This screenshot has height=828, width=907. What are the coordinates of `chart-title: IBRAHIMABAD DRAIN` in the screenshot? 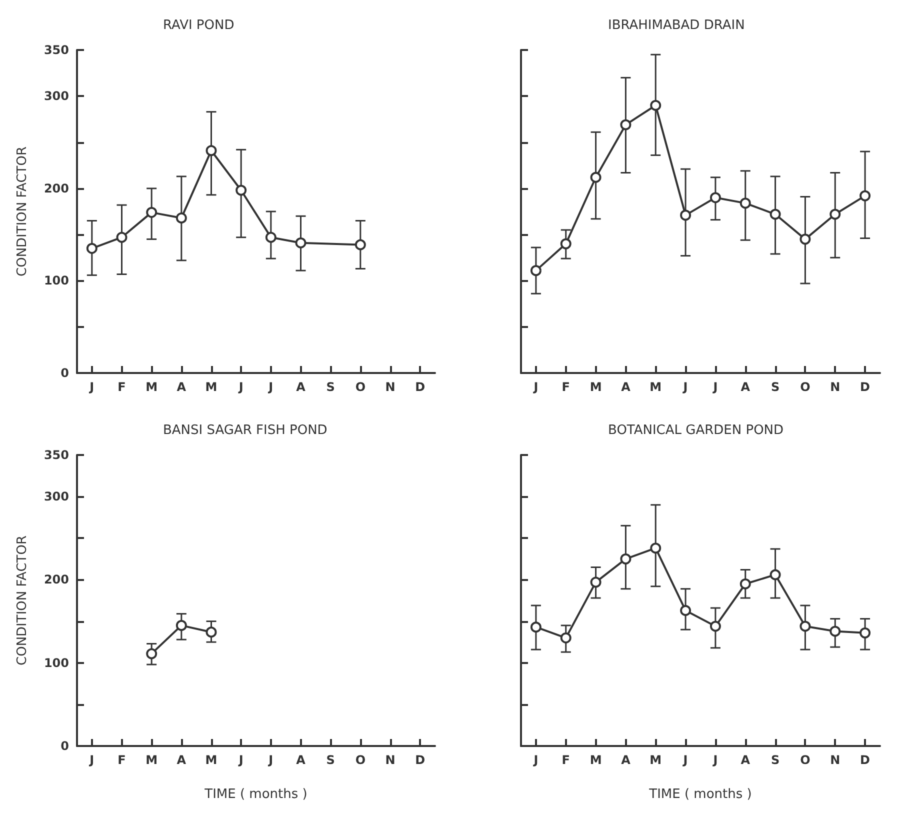 It's located at (676, 25).